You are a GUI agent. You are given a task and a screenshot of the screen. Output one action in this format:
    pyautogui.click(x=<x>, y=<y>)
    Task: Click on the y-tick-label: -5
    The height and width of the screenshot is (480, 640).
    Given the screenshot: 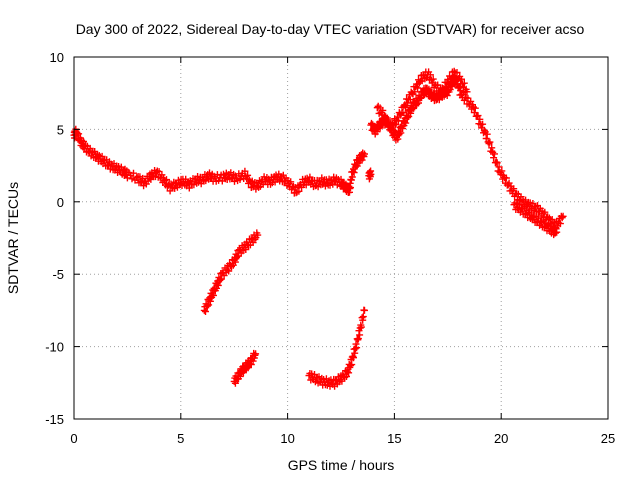 What is the action you would take?
    pyautogui.click(x=58, y=274)
    